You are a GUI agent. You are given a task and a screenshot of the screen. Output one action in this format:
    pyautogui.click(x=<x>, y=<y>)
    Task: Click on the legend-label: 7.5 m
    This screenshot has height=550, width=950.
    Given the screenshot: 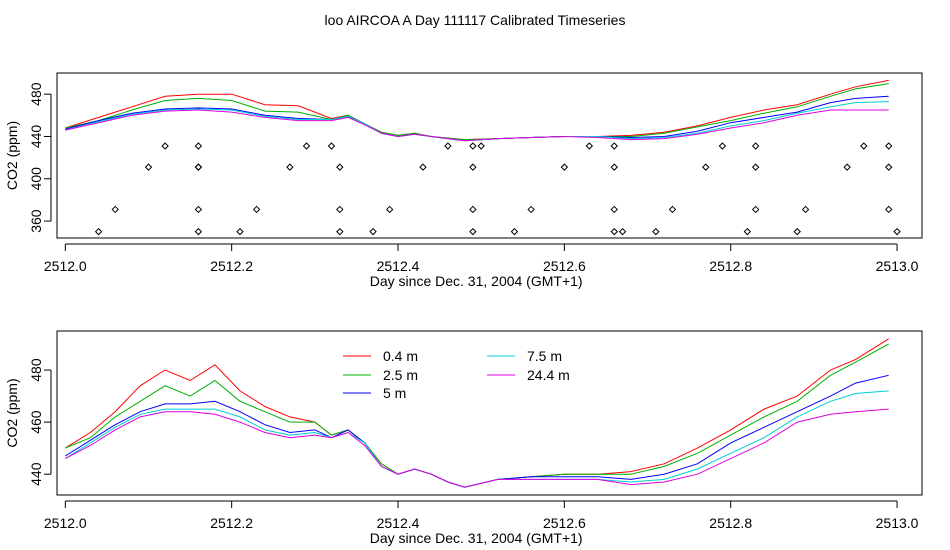 What is the action you would take?
    pyautogui.click(x=544, y=356)
    